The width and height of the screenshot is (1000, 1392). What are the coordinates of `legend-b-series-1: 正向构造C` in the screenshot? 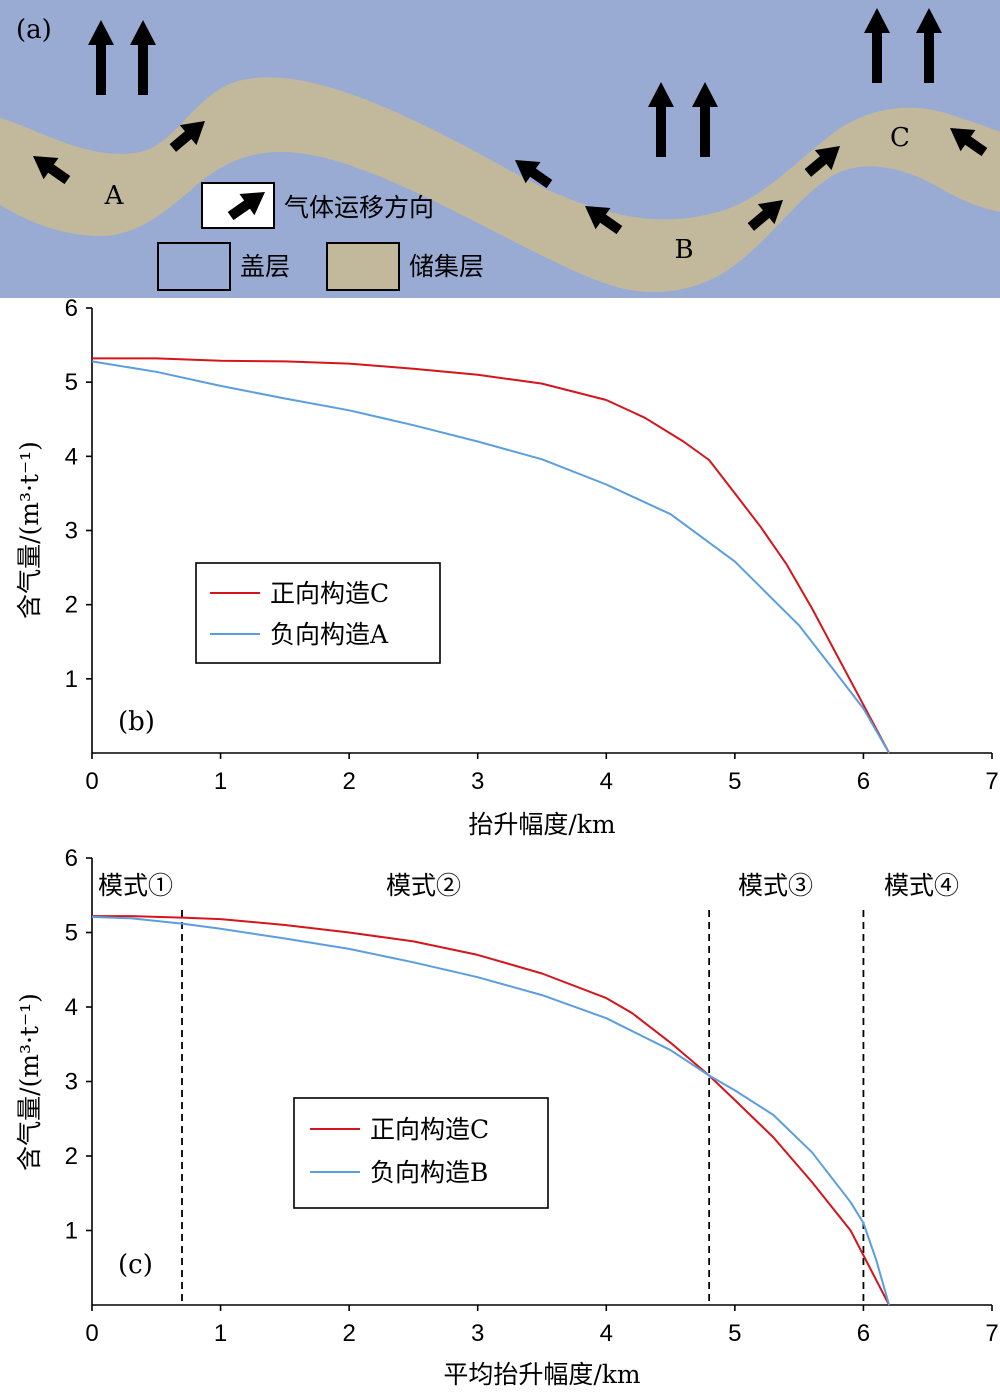 It's located at (329, 593).